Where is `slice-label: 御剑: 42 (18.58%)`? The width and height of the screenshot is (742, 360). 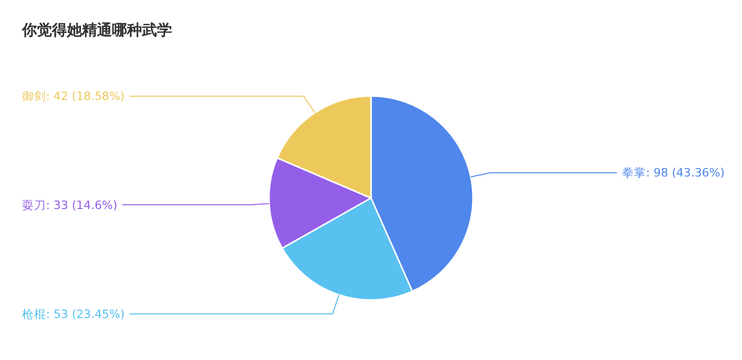 slice-label: 御剑: 42 (18.58%) is located at coordinates (73, 96).